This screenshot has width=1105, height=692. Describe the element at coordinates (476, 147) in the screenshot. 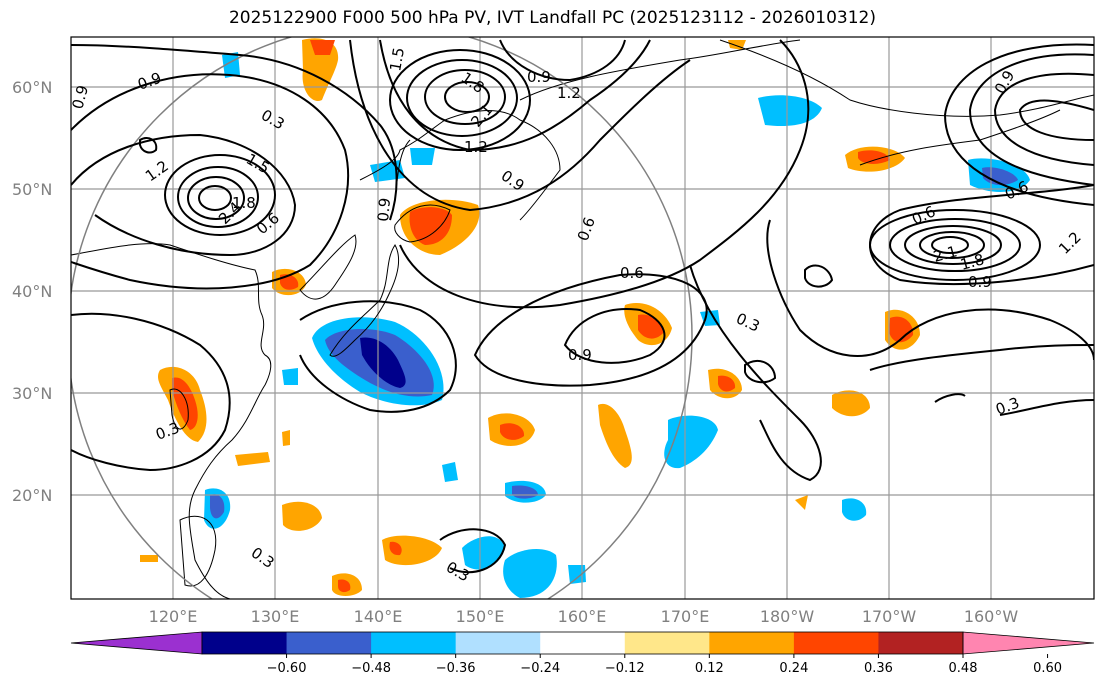

I see `contour-label: 1.2` at that location.